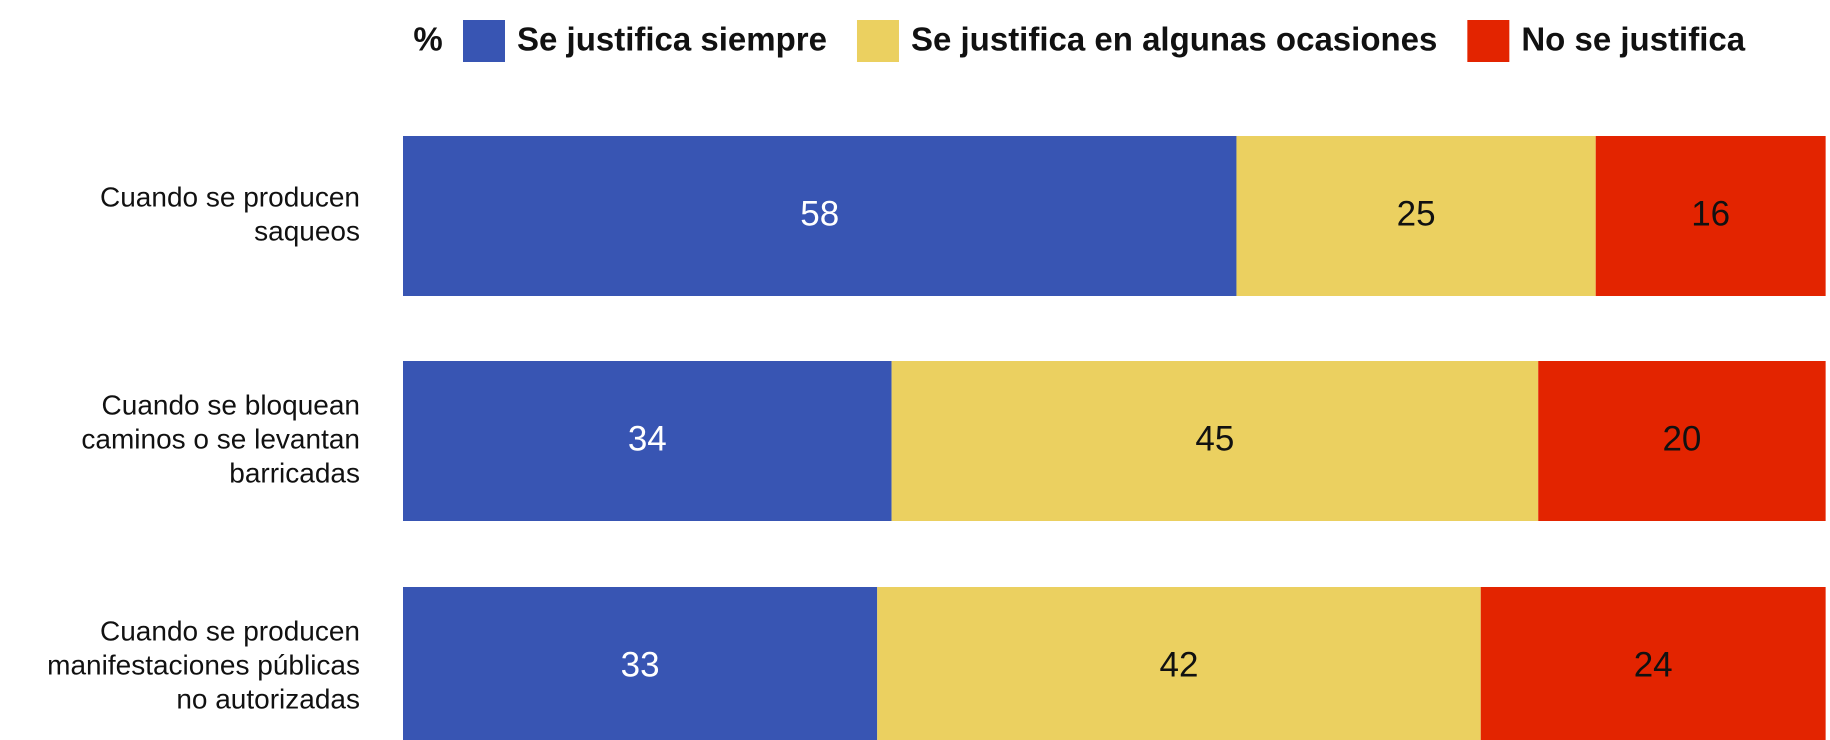 The height and width of the screenshot is (740, 1830). What do you see at coordinates (1681, 438) in the screenshot?
I see `value-label: 20` at bounding box center [1681, 438].